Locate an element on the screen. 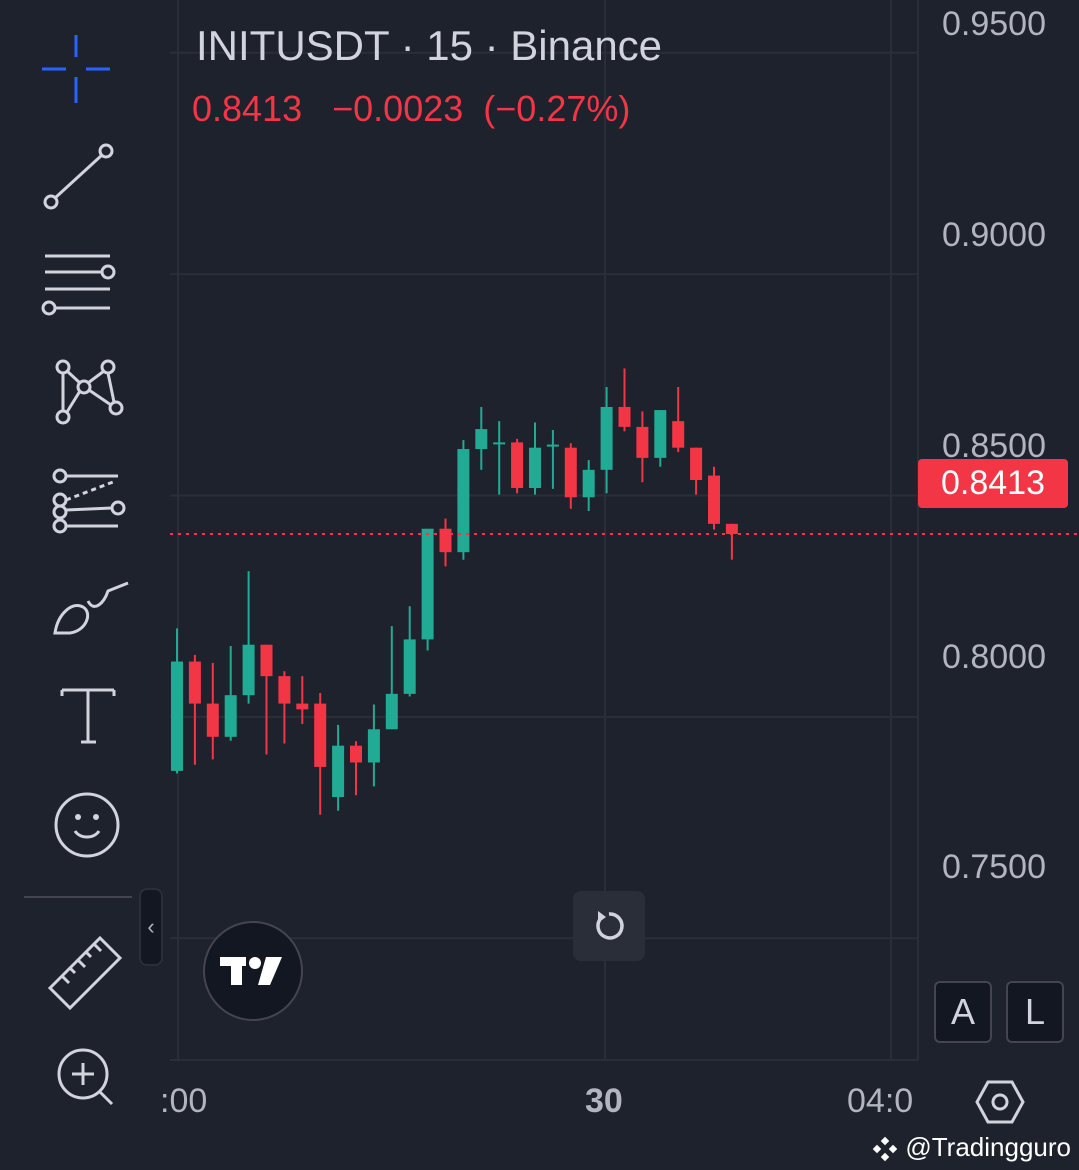 The width and height of the screenshot is (1079, 1170). chevron-left-icon: ‹ is located at coordinates (151, 926).